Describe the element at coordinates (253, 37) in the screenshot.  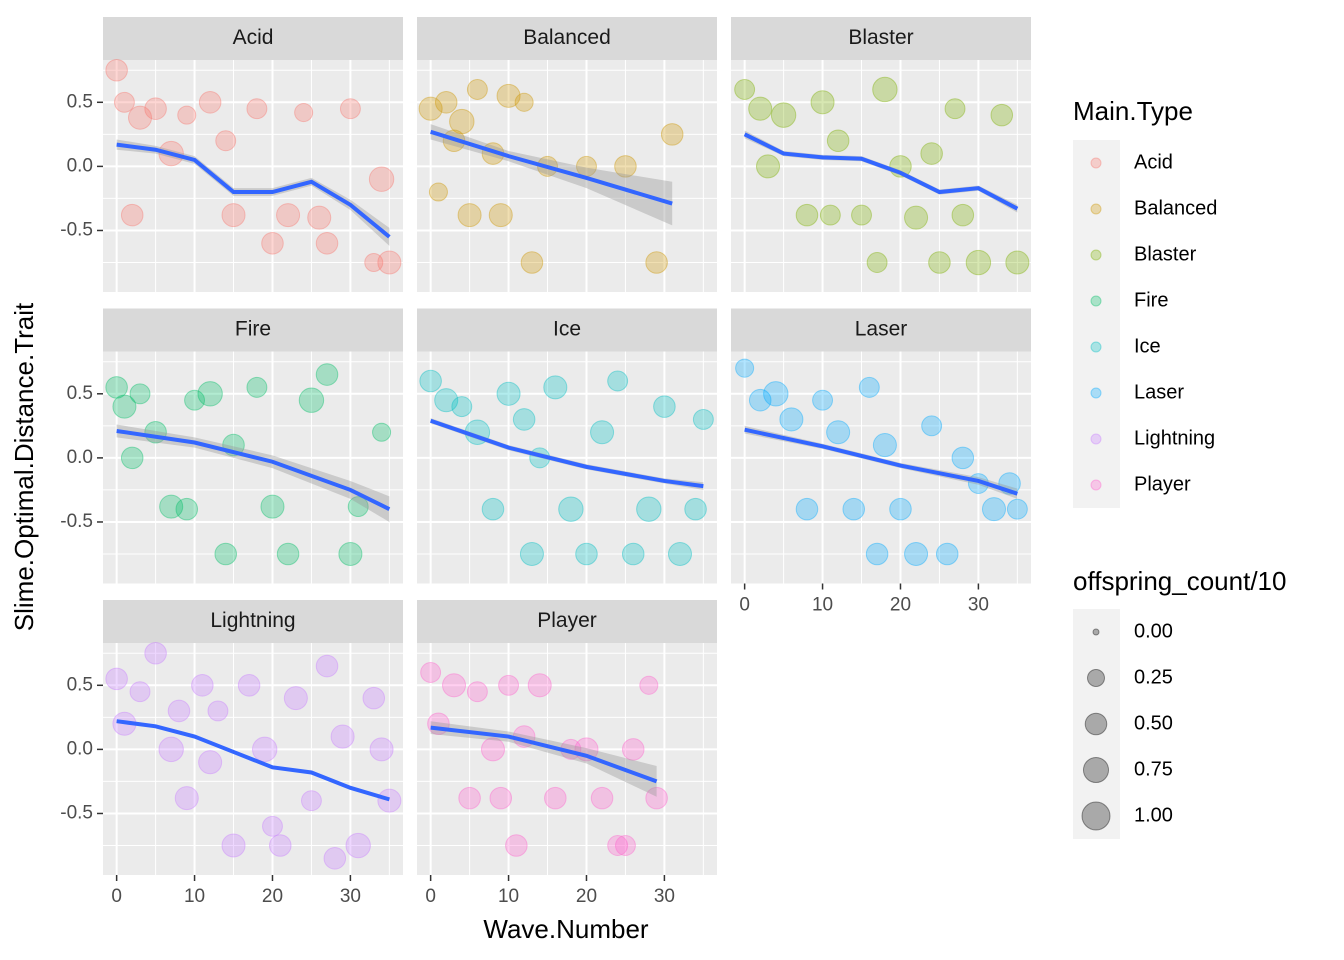
I see `strip-label: Acid` at that location.